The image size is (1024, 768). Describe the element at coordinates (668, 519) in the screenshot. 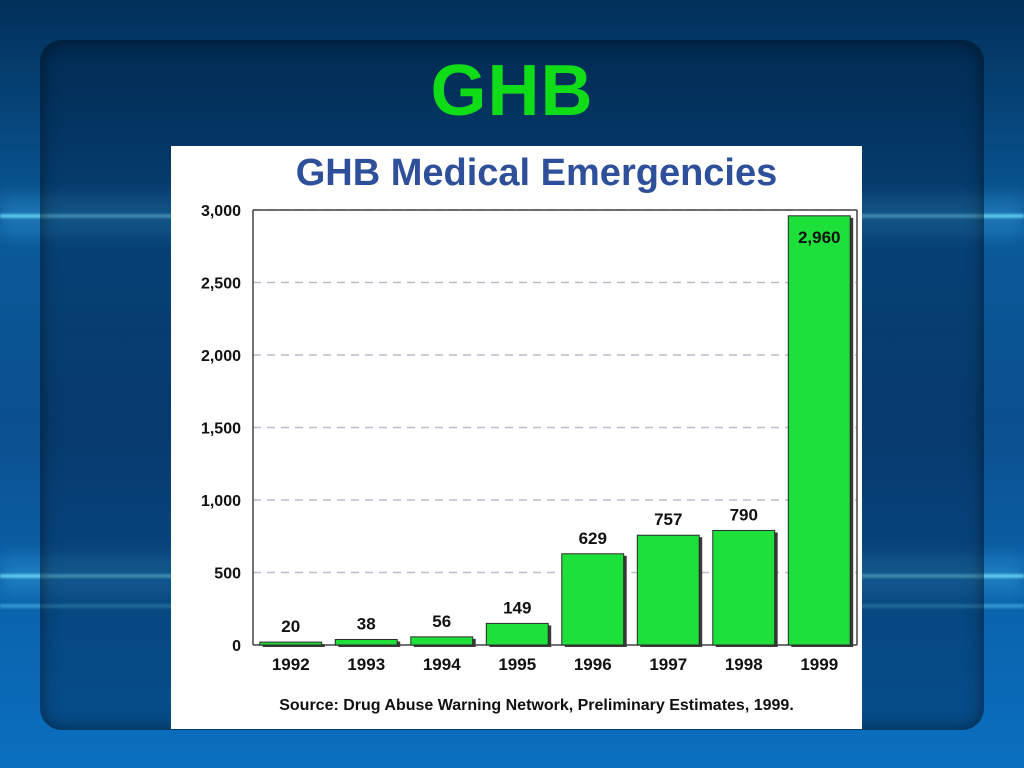

I see `data-label: 757` at that location.